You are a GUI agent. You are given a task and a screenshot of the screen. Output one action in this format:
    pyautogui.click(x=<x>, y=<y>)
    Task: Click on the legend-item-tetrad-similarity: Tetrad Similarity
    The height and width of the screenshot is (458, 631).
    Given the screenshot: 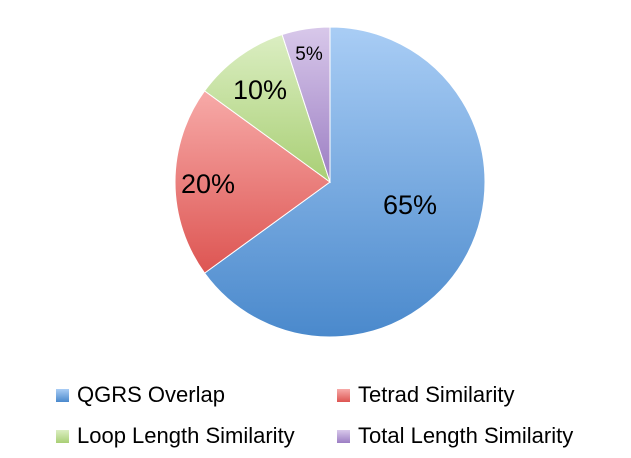 What is the action you would take?
    pyautogui.click(x=425, y=395)
    